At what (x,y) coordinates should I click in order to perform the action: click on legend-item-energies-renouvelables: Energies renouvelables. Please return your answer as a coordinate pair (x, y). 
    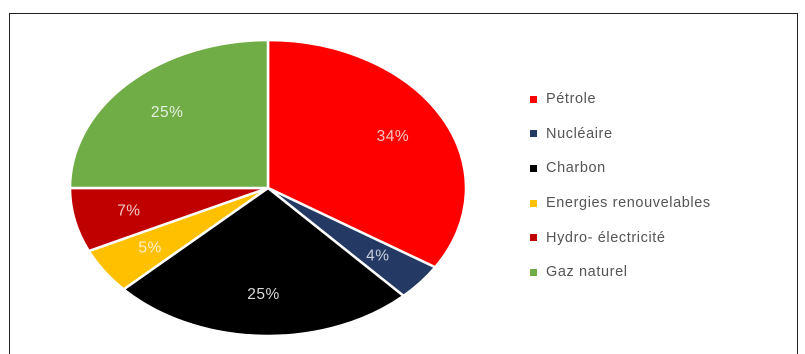
    Looking at the image, I should click on (620, 203).